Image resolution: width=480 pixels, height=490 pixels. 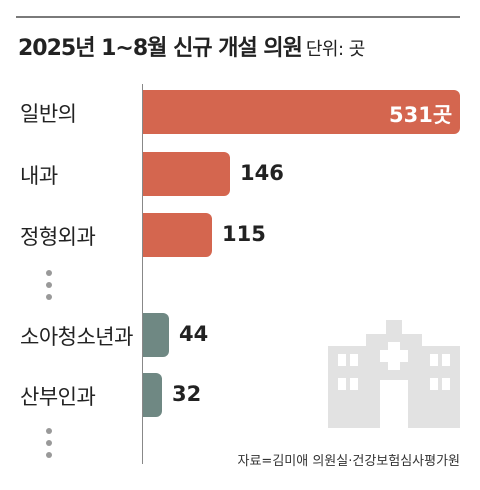 I want to click on data-label: 115, so click(x=244, y=234).